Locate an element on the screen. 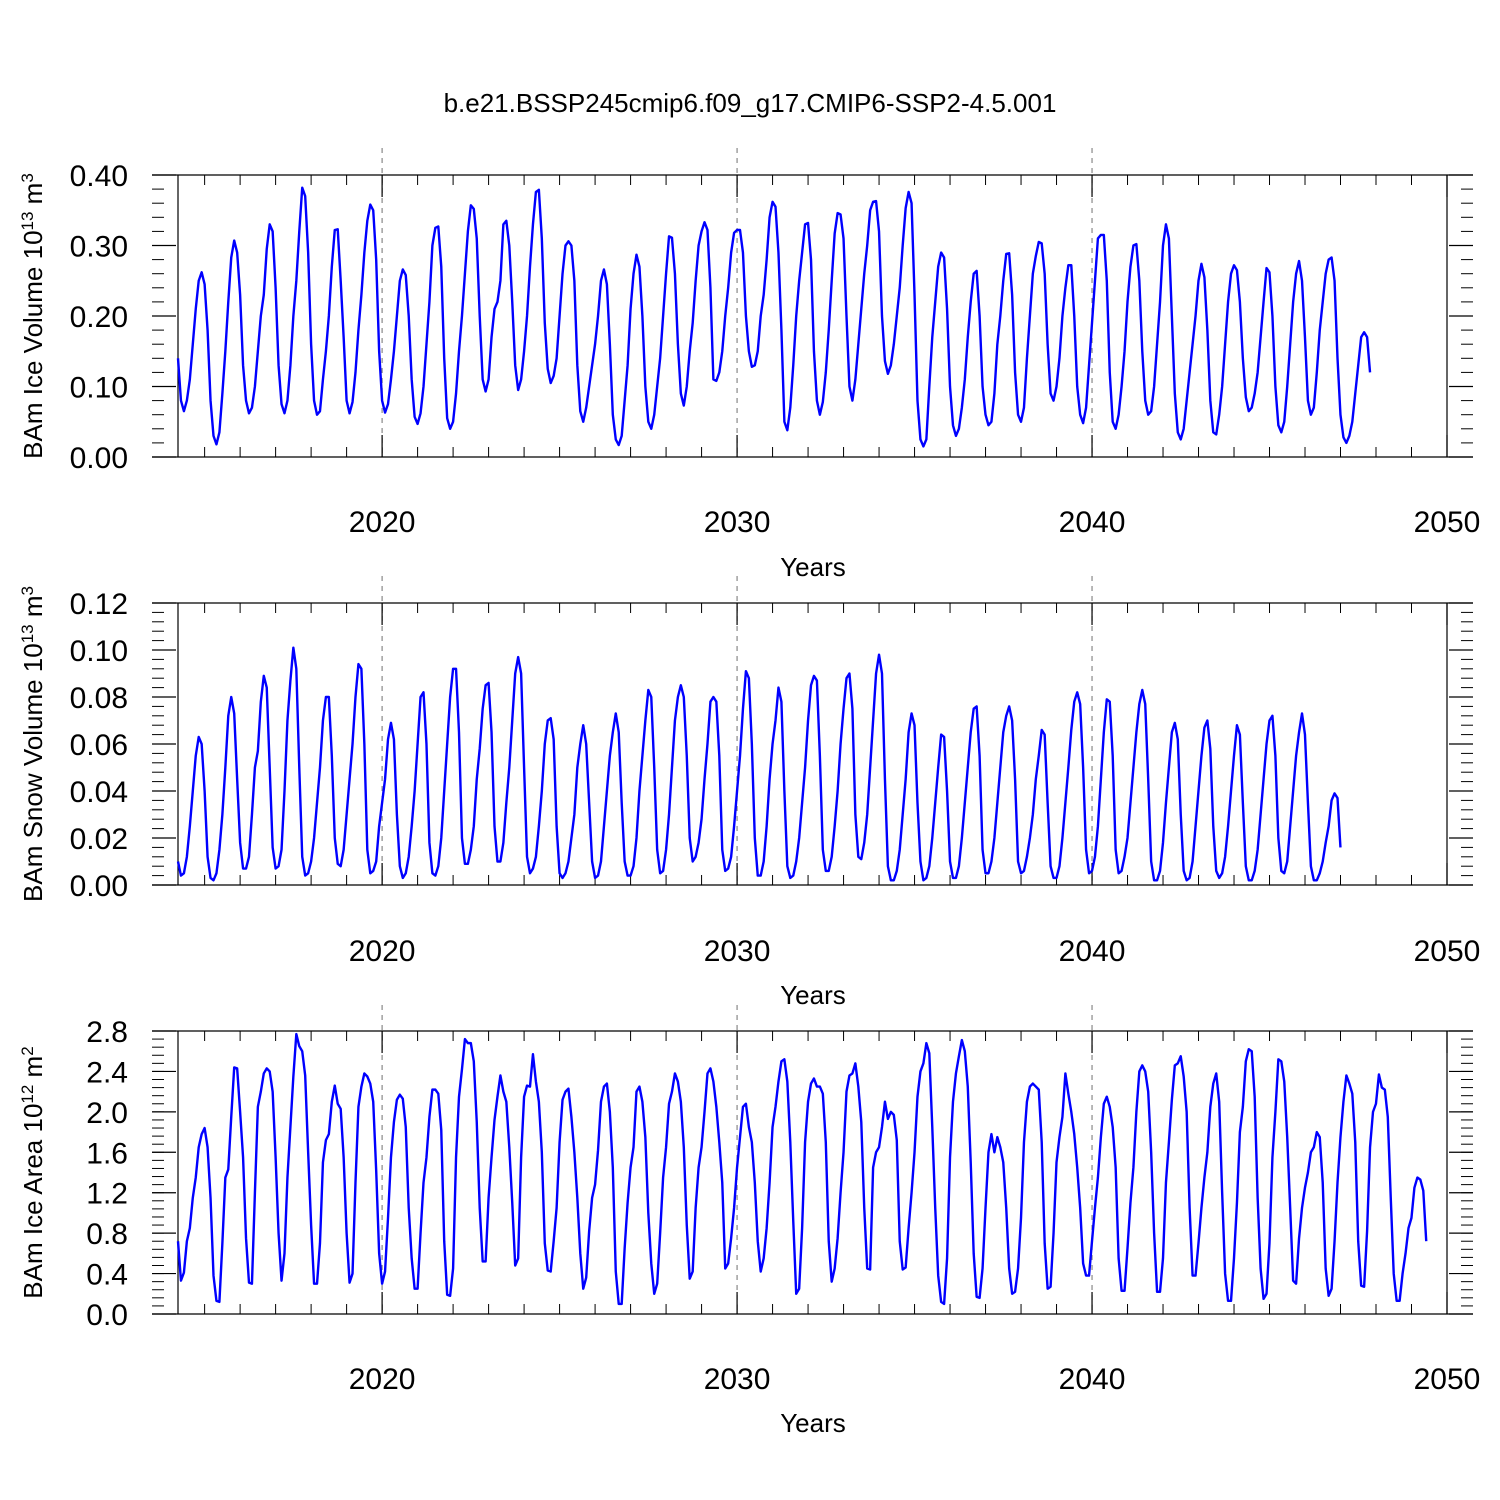 This screenshot has height=1500, width=1500. y-tick-label: 0.08 is located at coordinates (99, 698).